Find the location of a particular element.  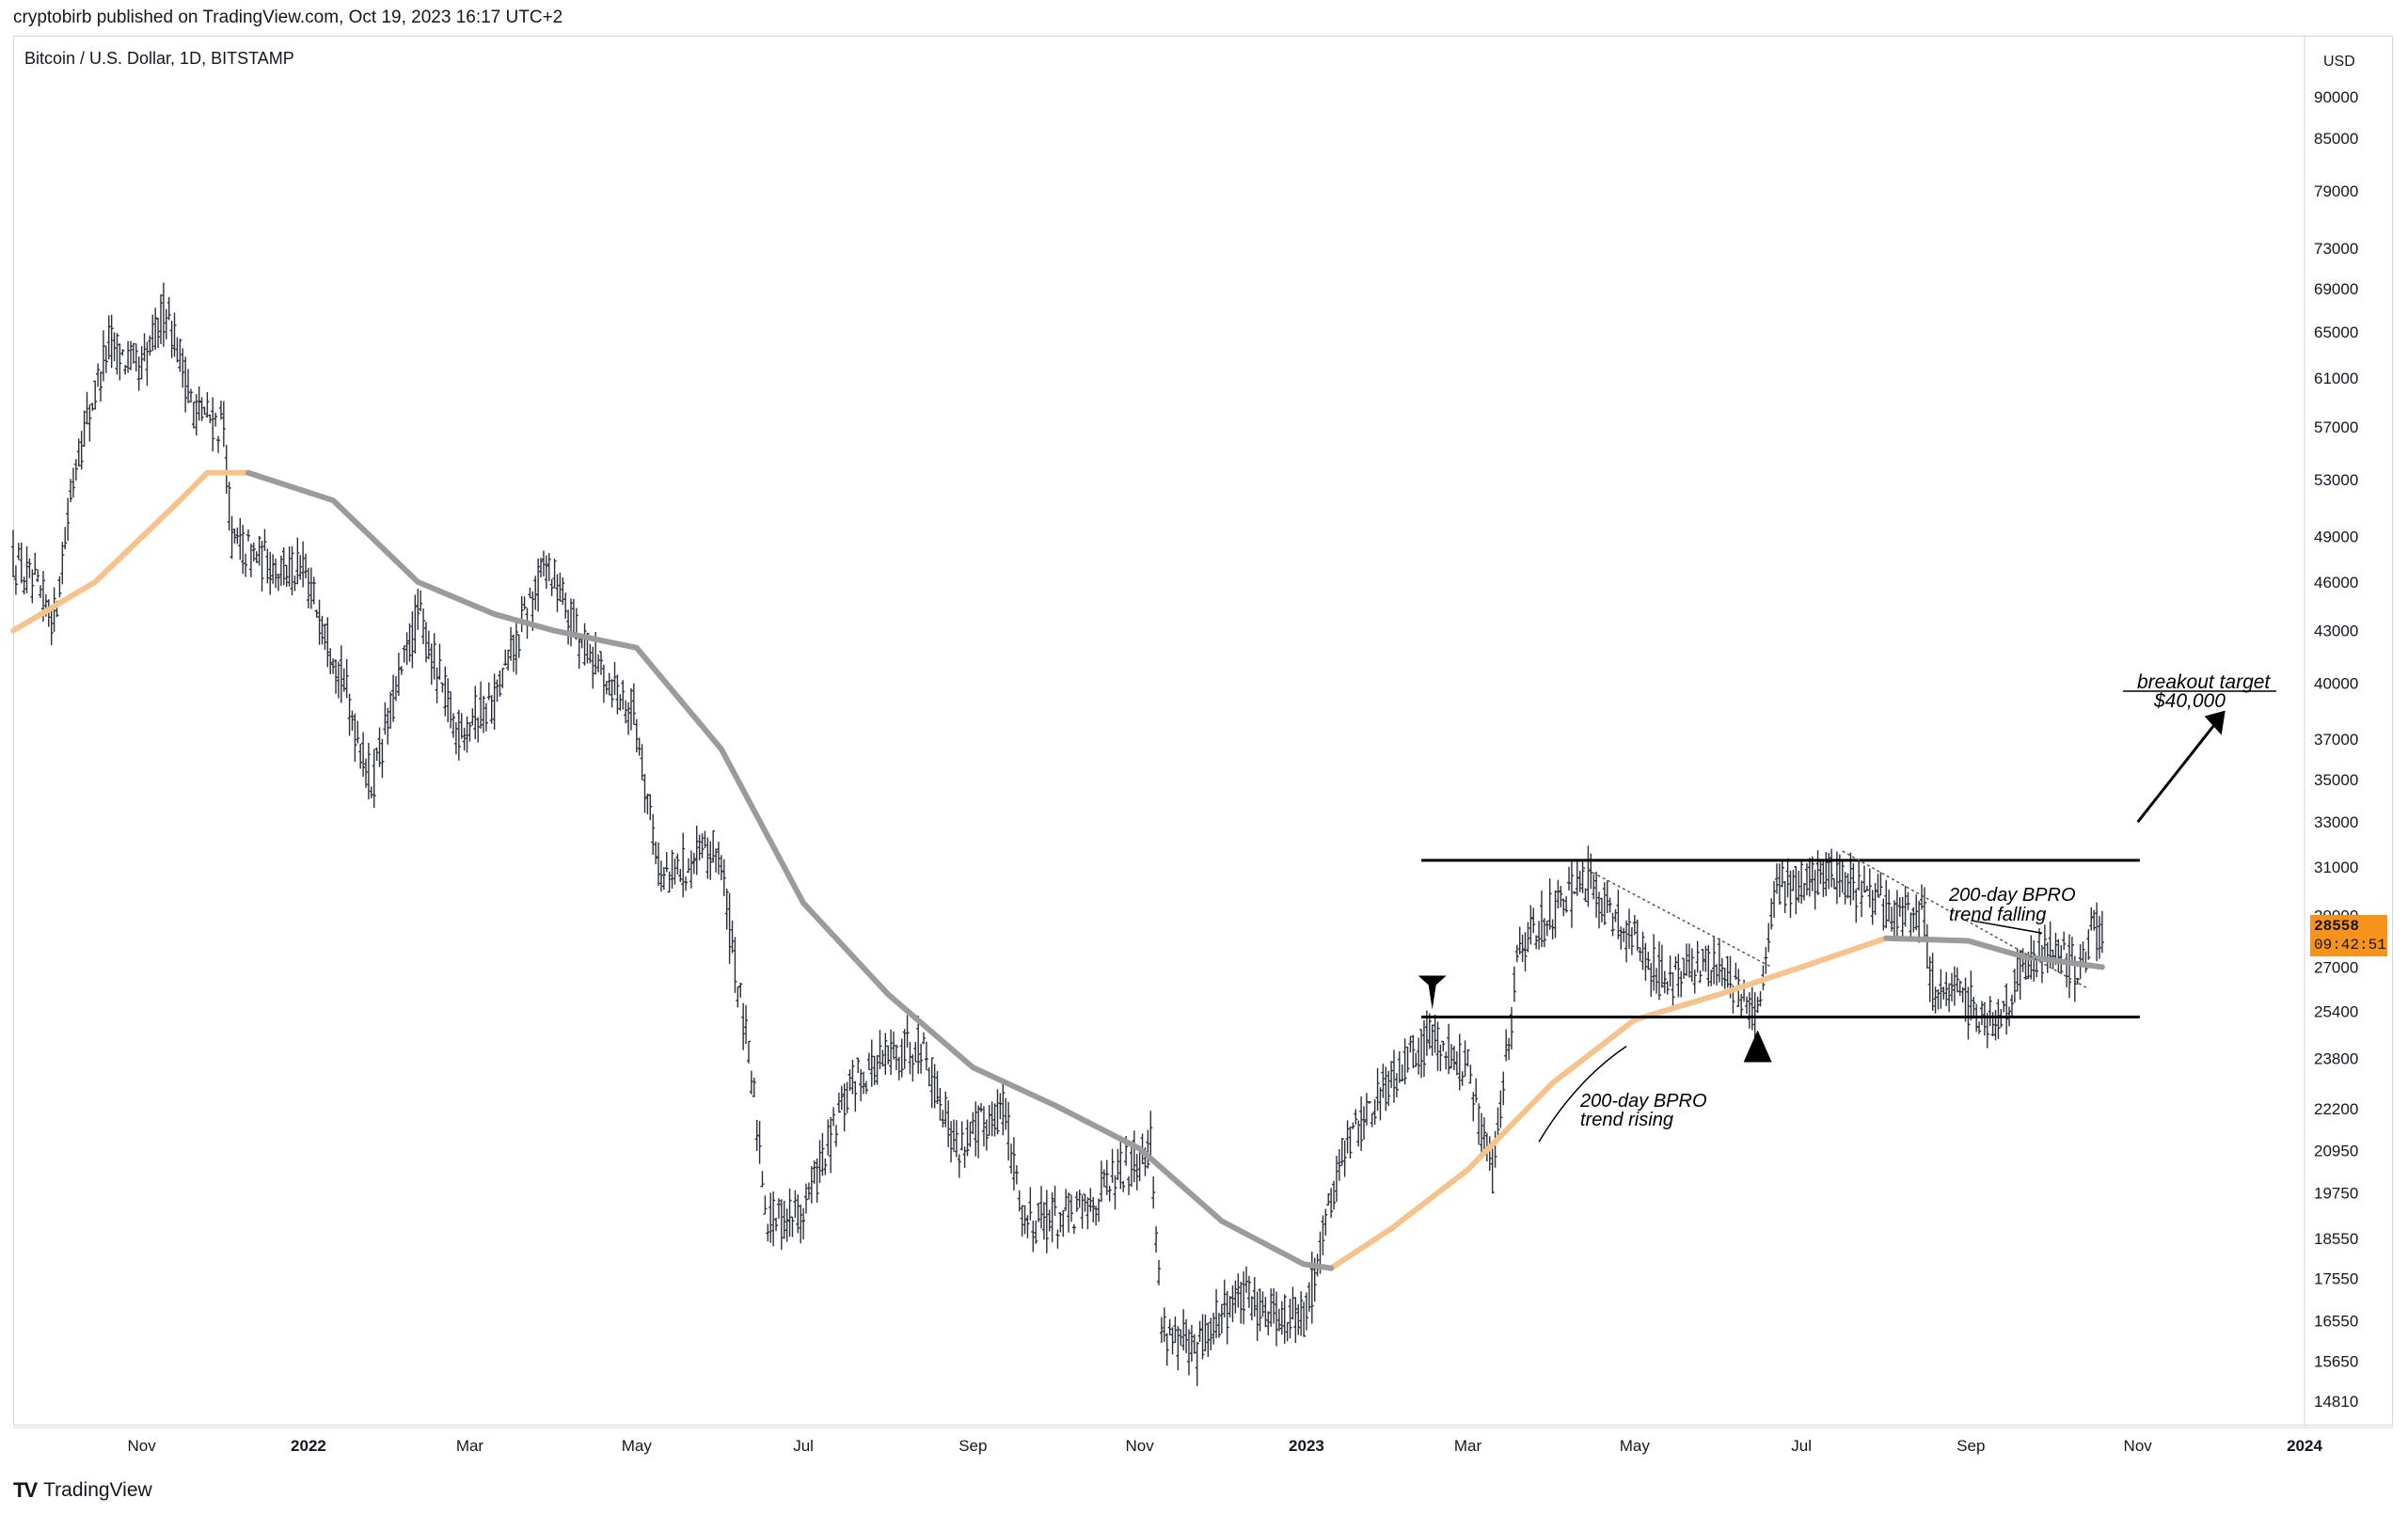

time-tick-label: Jul is located at coordinates (1802, 1446).